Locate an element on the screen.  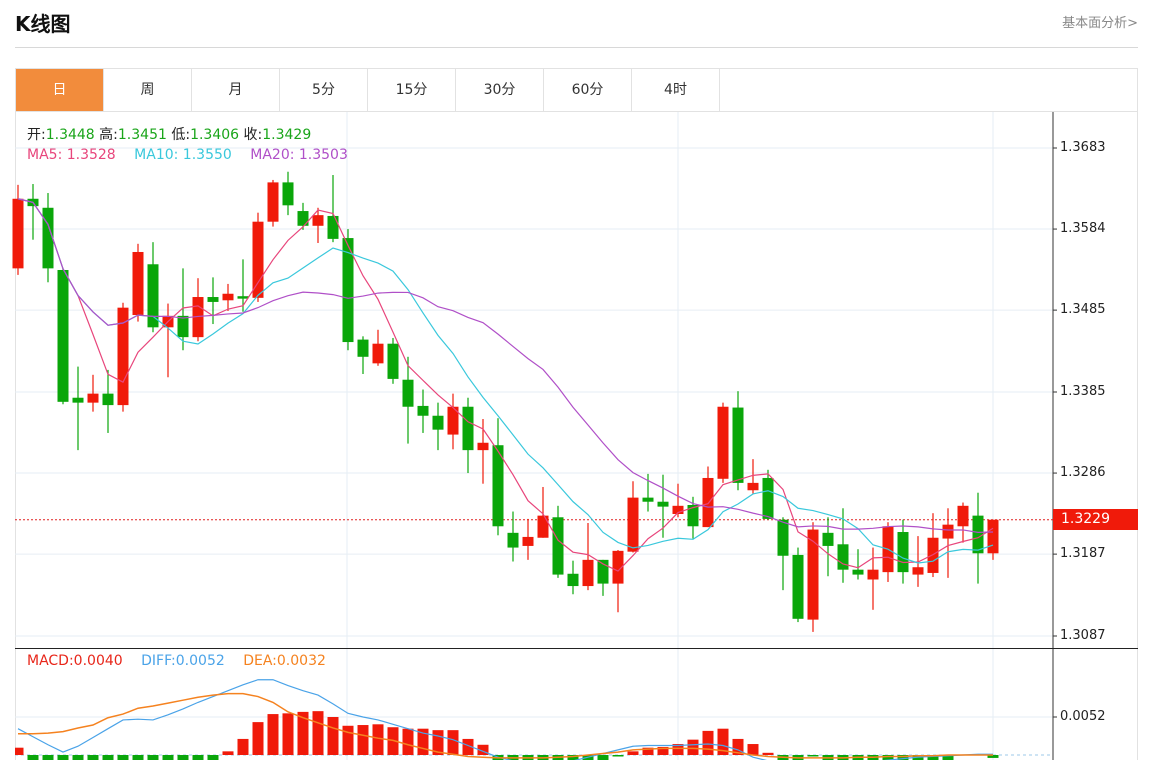
diff-value: DIFF:0.0052 is located at coordinates (183, 661).